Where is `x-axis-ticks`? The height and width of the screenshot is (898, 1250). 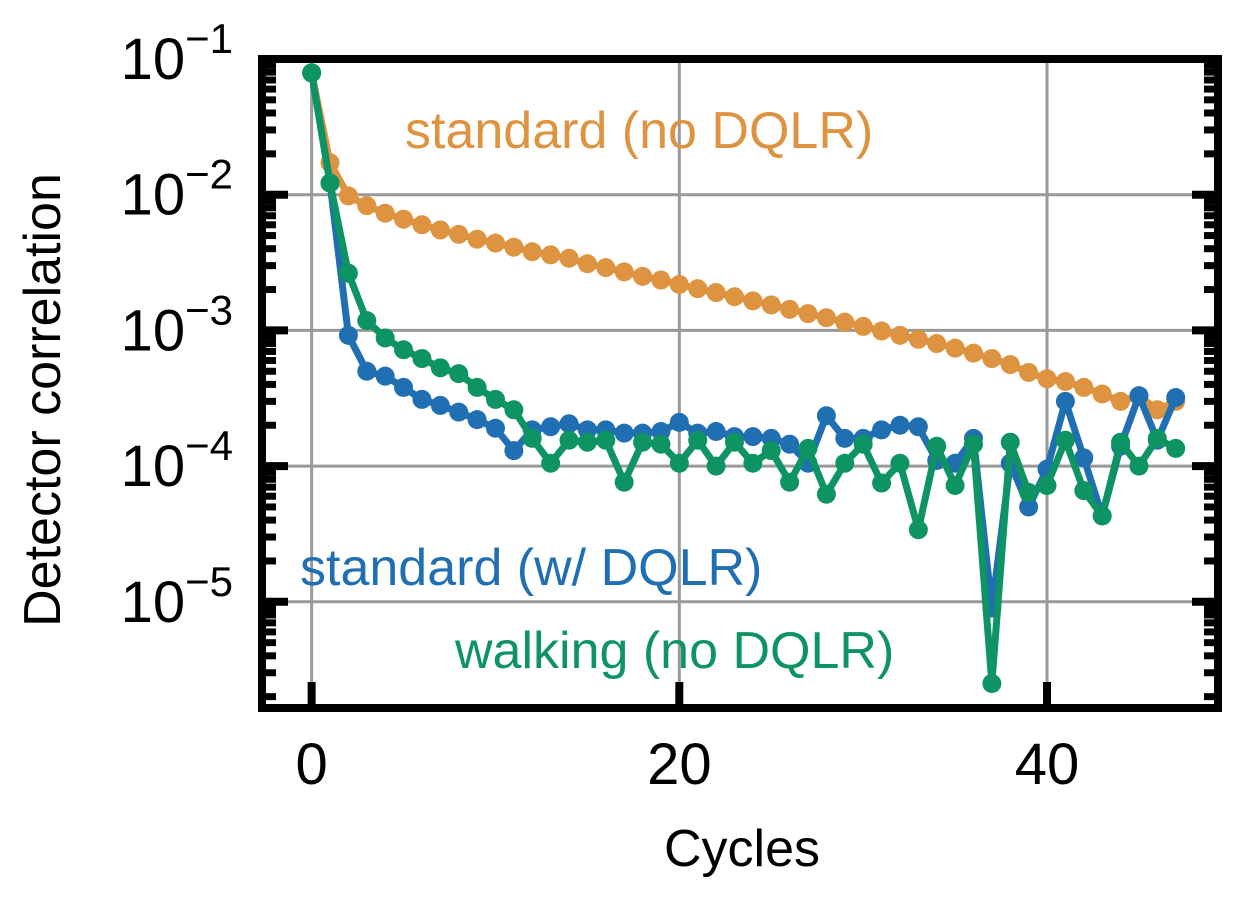 x-axis-ticks is located at coordinates (679, 695).